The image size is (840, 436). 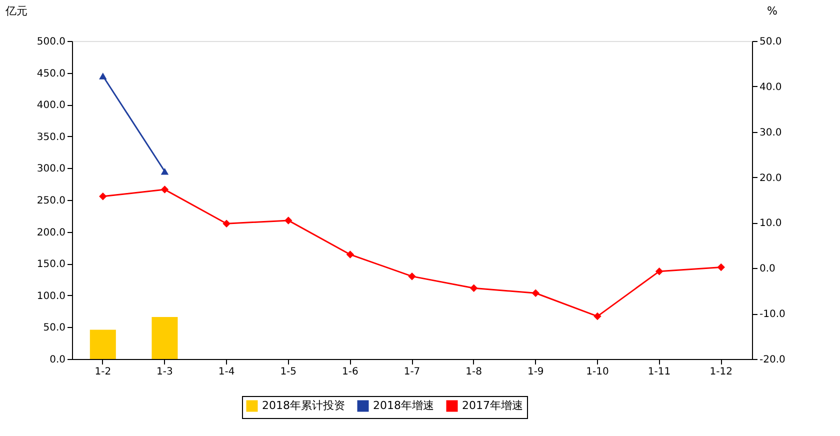 I want to click on y2-tick-label: 10.0, so click(x=771, y=224).